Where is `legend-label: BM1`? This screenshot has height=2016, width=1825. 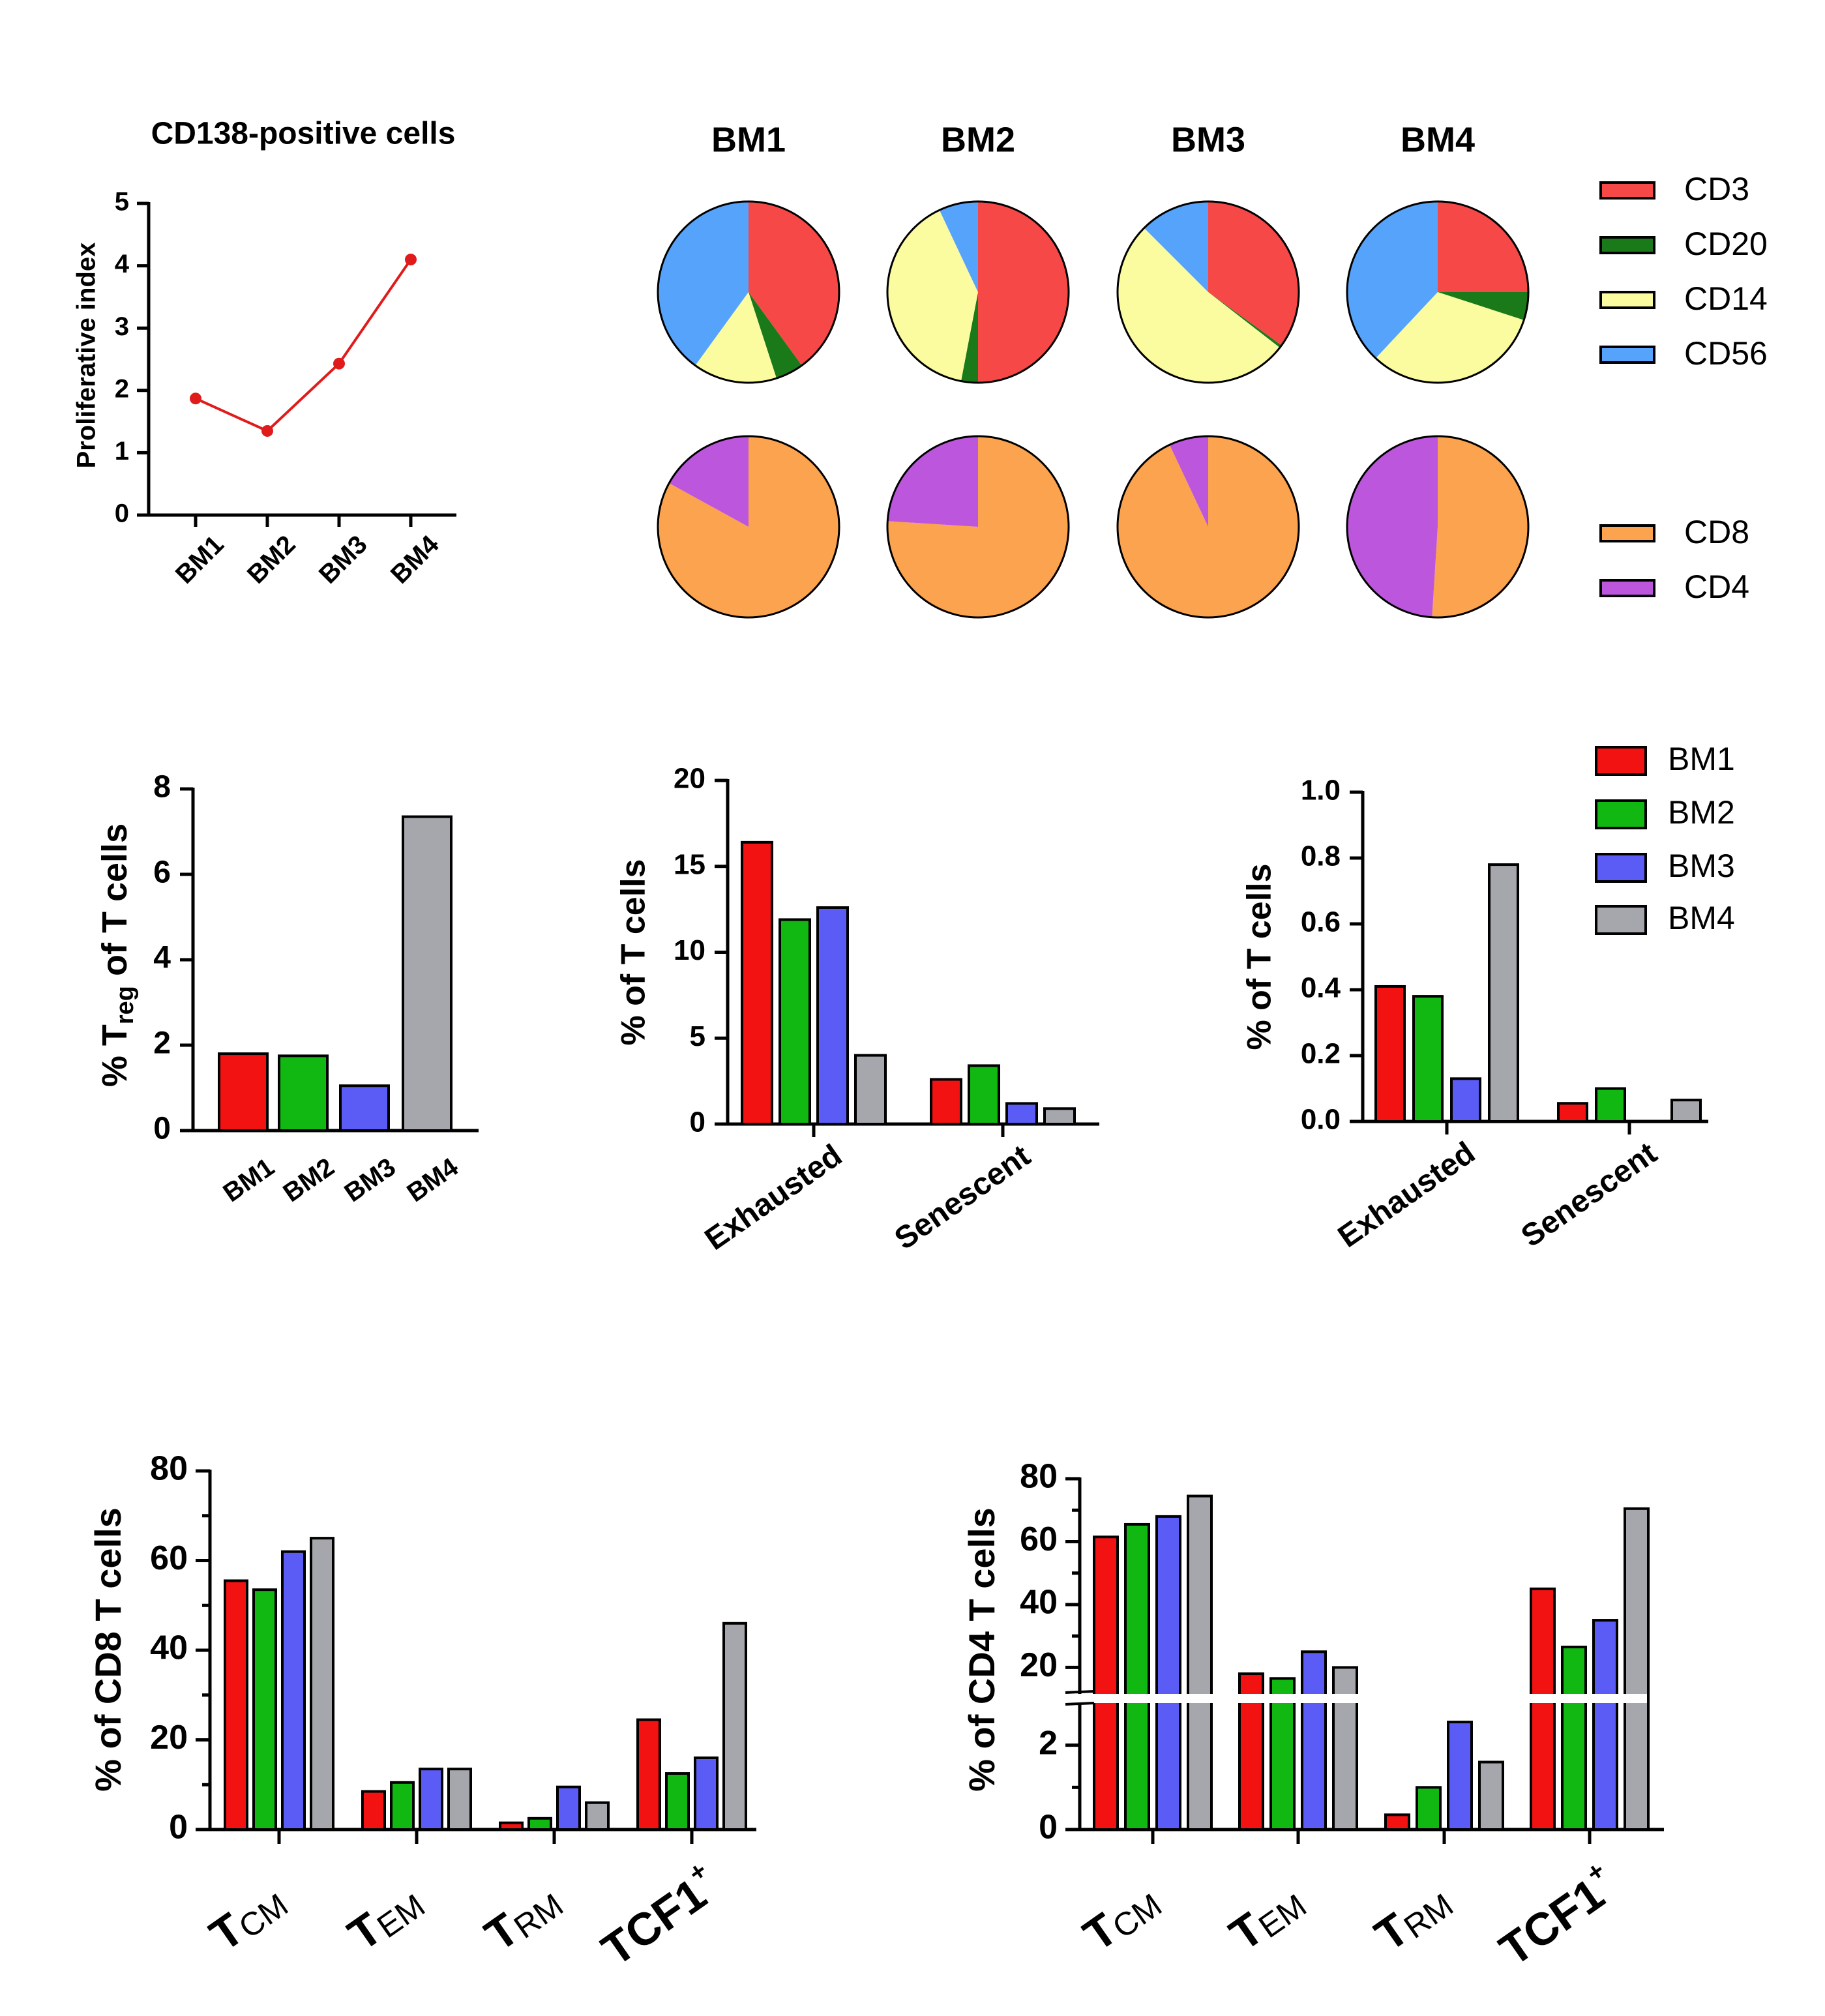 legend-label: BM1 is located at coordinates (1701, 759).